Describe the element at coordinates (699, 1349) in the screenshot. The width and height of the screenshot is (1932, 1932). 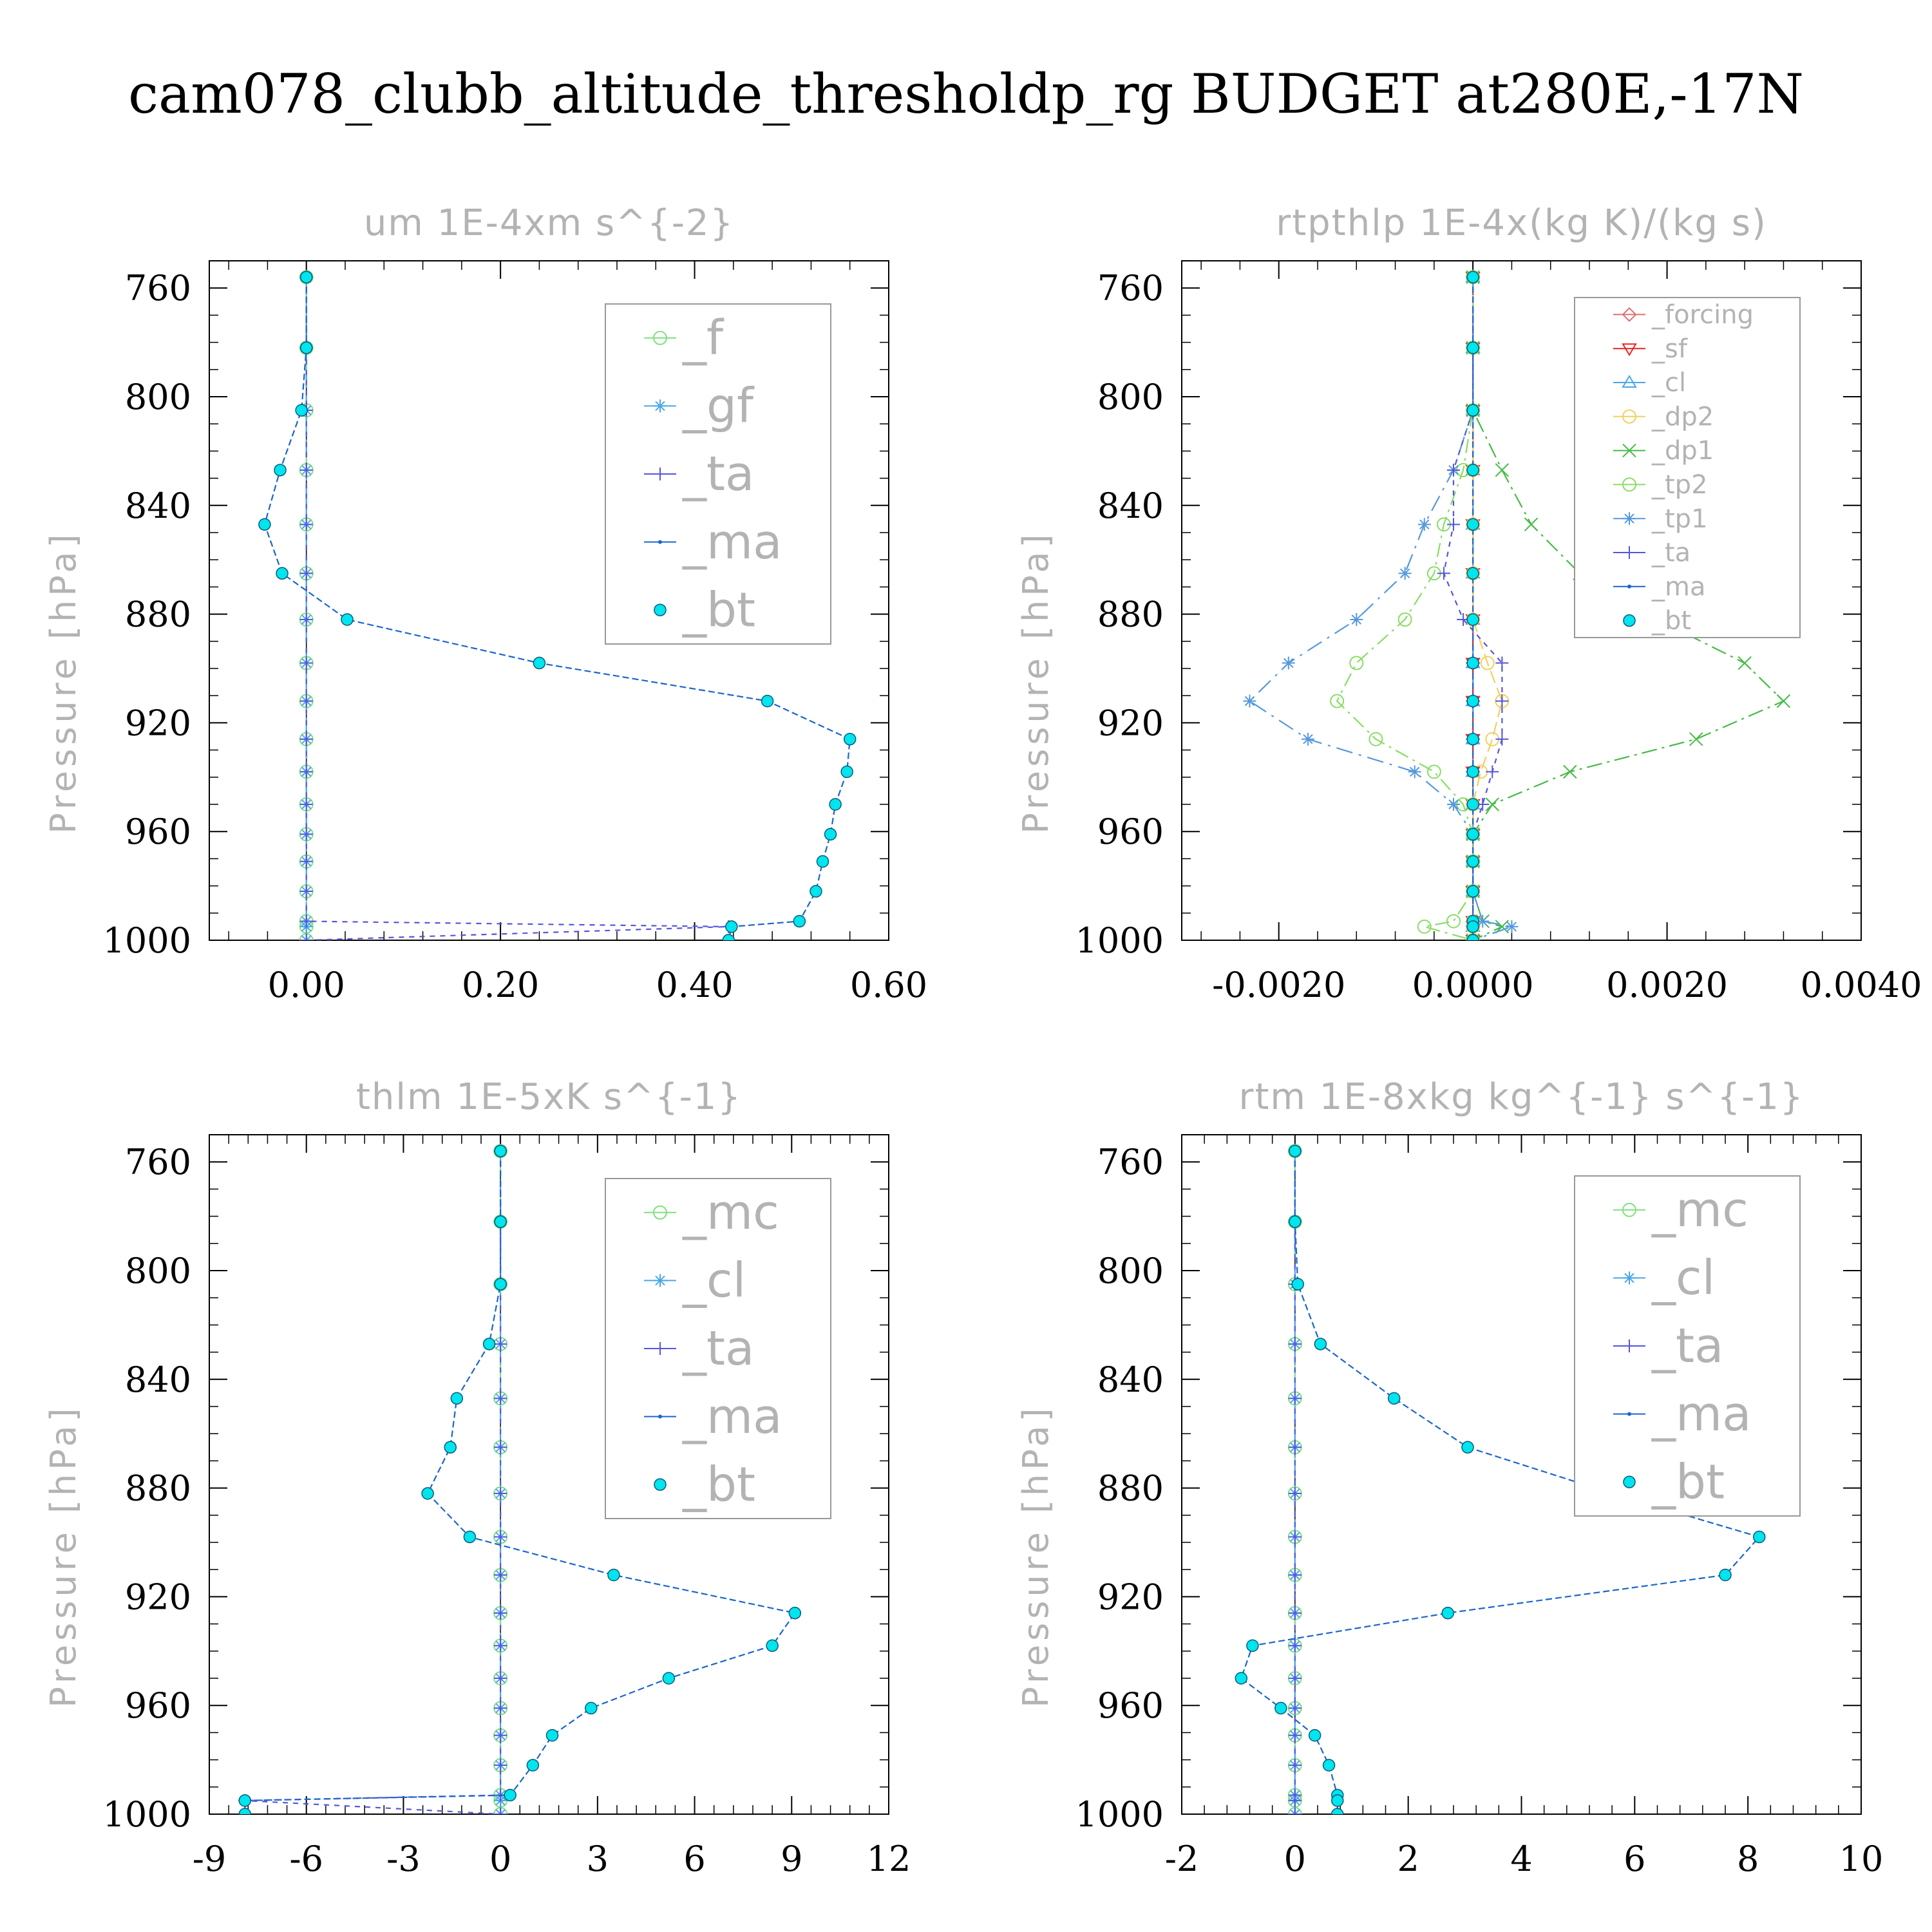
I see `legend-entry: _ta` at that location.